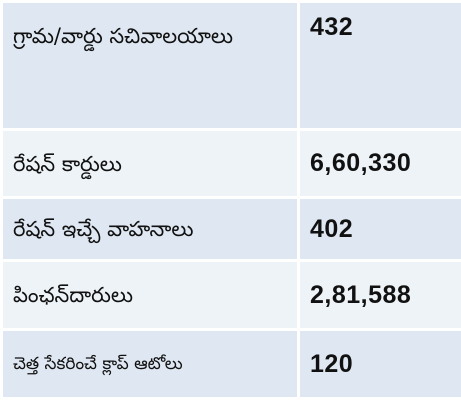 The image size is (461, 400). Describe the element at coordinates (150, 295) in the screenshot. I see `row-label: పింఛన్‌దారులు` at that location.